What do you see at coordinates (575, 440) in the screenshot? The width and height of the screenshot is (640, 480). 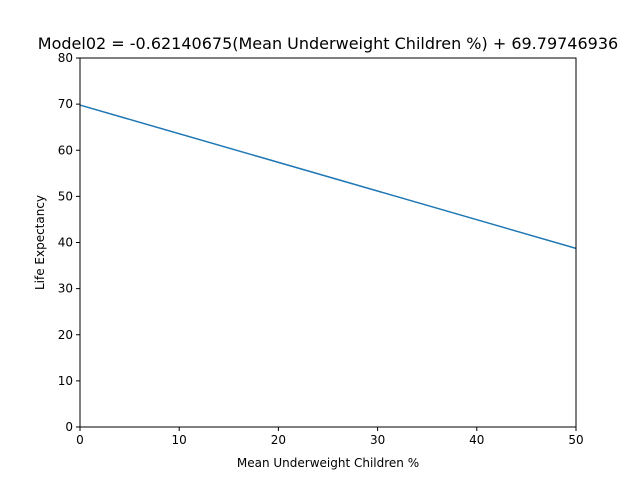 I see `x-tick-label: 50` at bounding box center [575, 440].